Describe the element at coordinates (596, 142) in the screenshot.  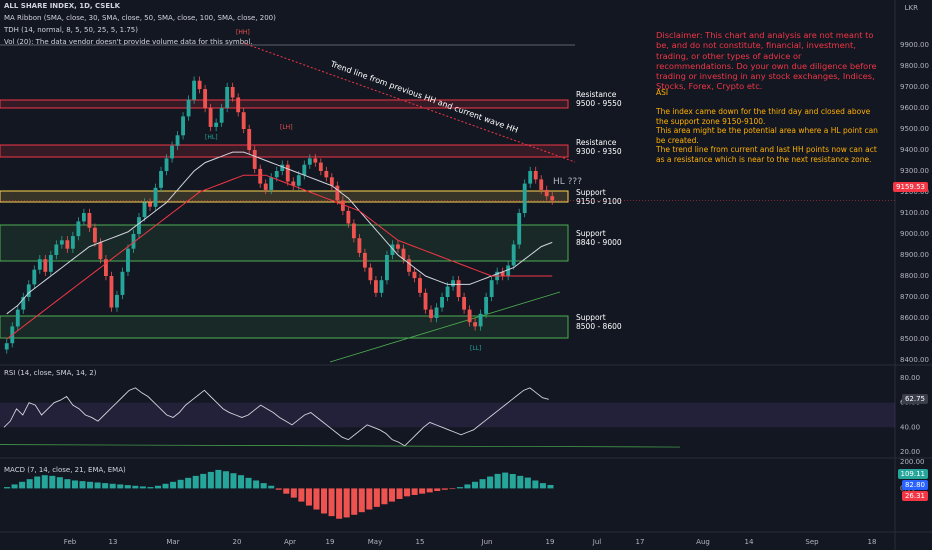
I see `zone-title-2: Resistance` at that location.